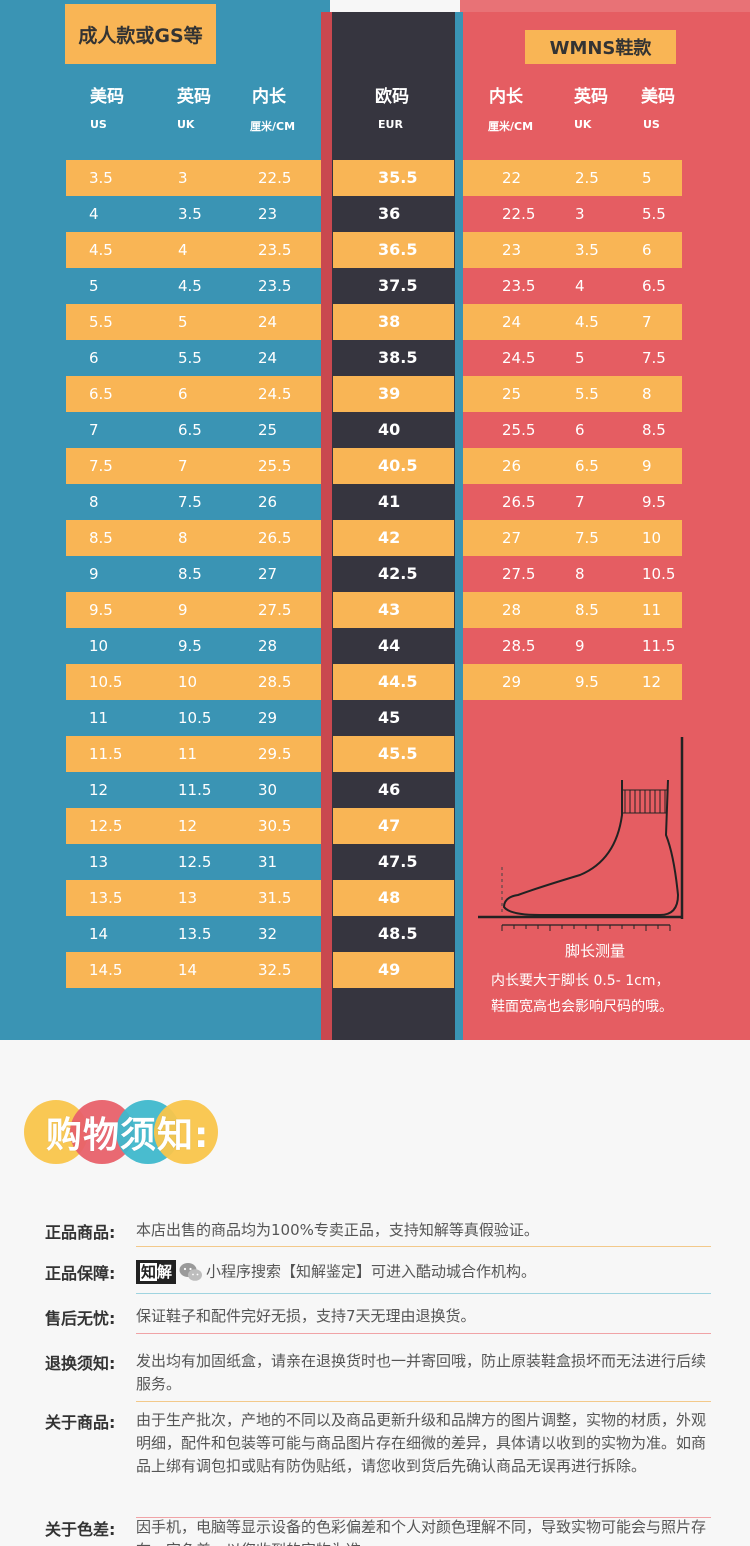 This screenshot has height=1546, width=750. Describe the element at coordinates (275, 466) in the screenshot. I see `mens-cm-cell: 25.5` at that location.